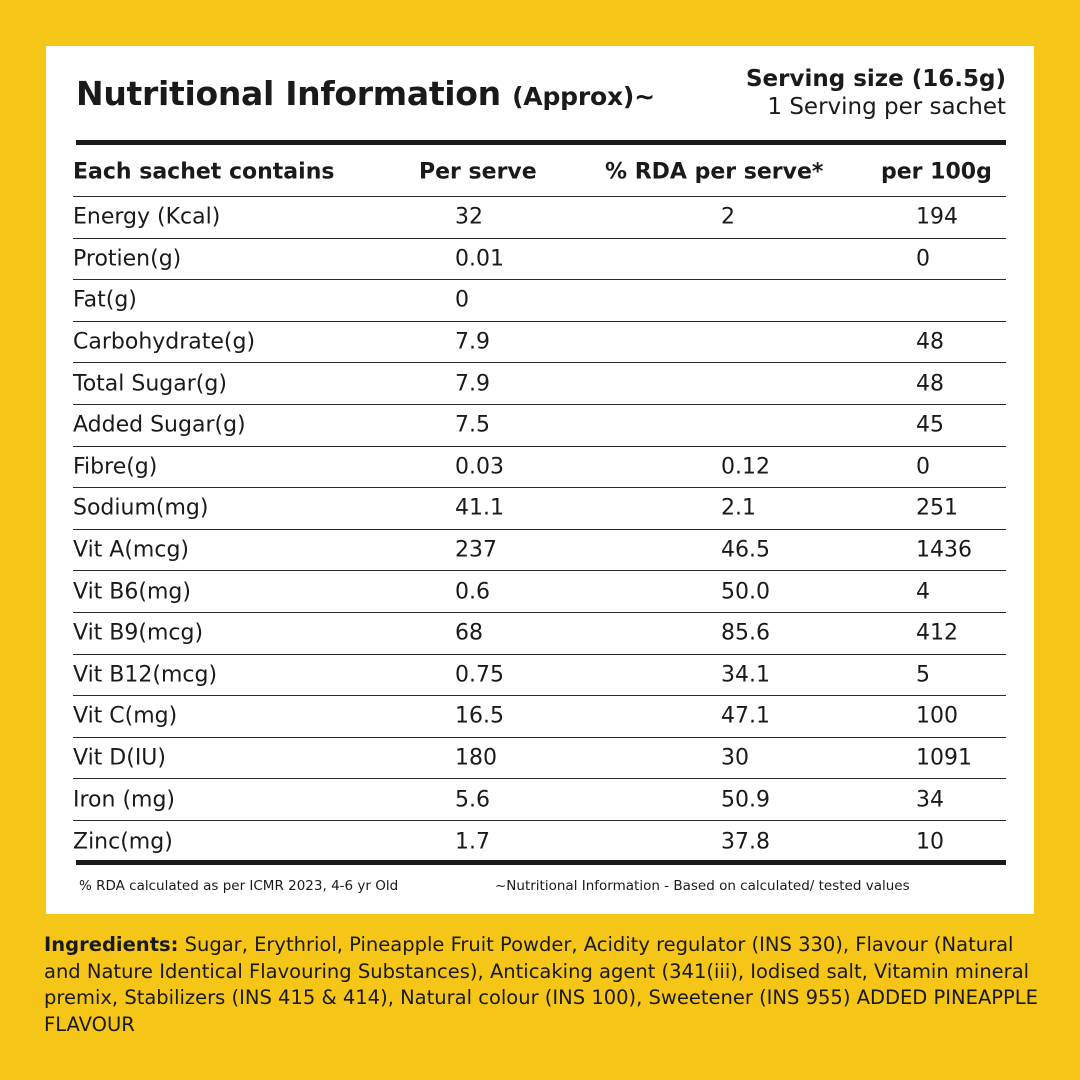 The height and width of the screenshot is (1080, 1080). What do you see at coordinates (539, 676) in the screenshot?
I see `table-row: Vit B12(mcg) 0.75 34.1 5` at bounding box center [539, 676].